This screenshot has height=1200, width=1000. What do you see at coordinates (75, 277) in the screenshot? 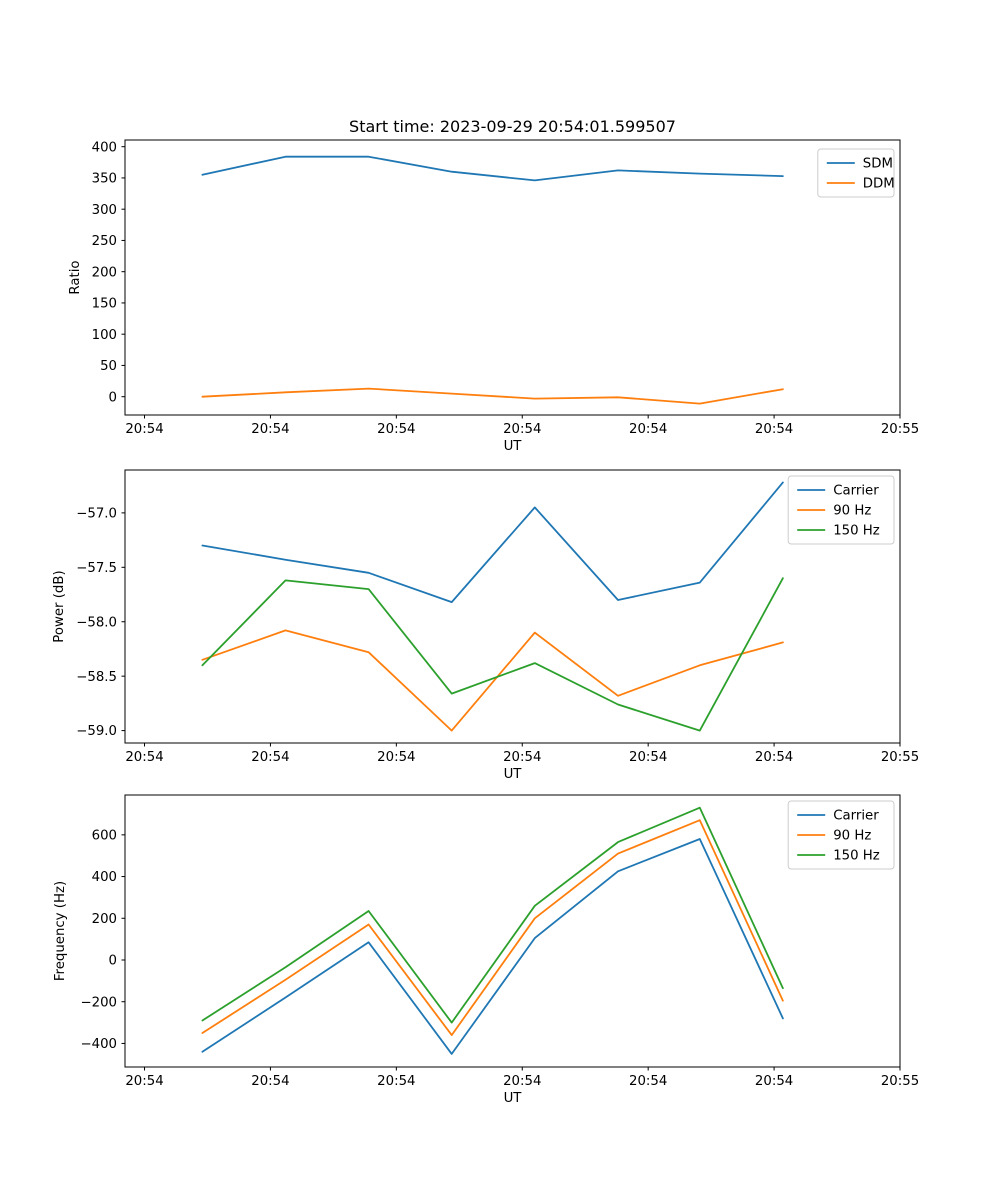
I see `y-axis-label: Ratio` at bounding box center [75, 277].